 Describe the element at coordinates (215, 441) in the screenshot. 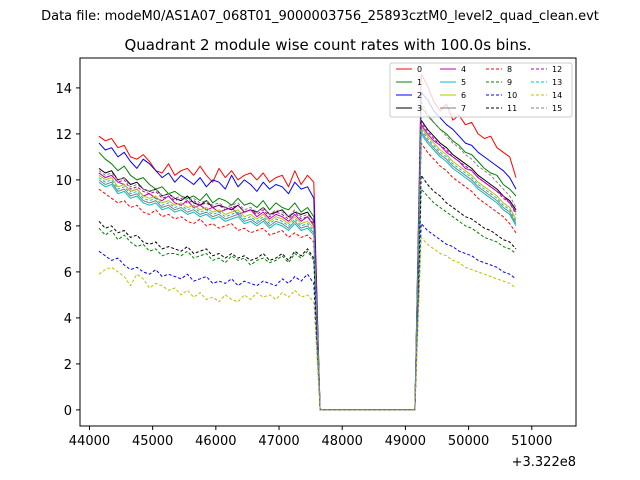

I see `x-tick-label: 46000` at that location.